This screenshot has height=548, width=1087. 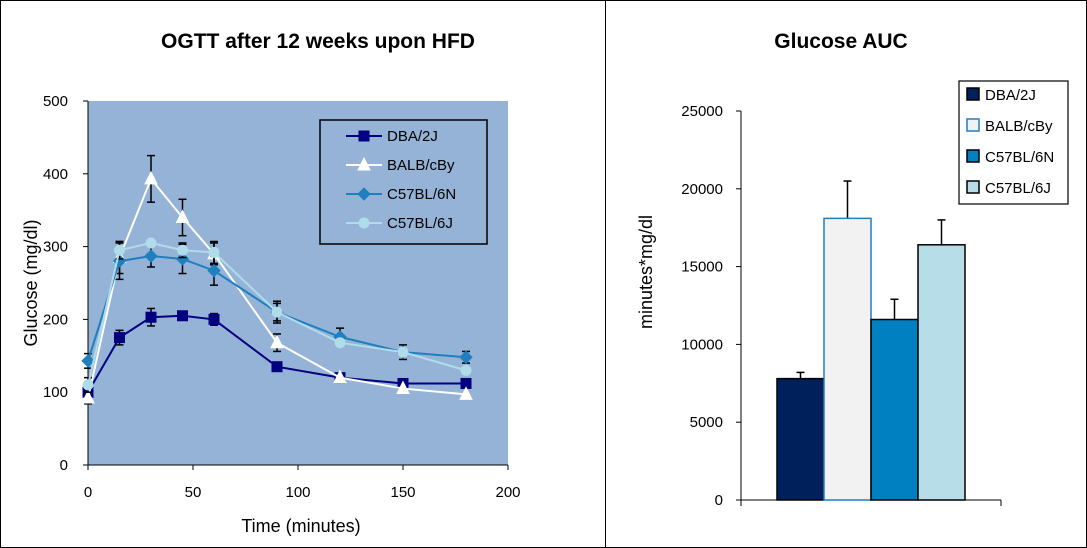 I want to click on ogtt-series-c57bl-6j, so click(x=277, y=315).